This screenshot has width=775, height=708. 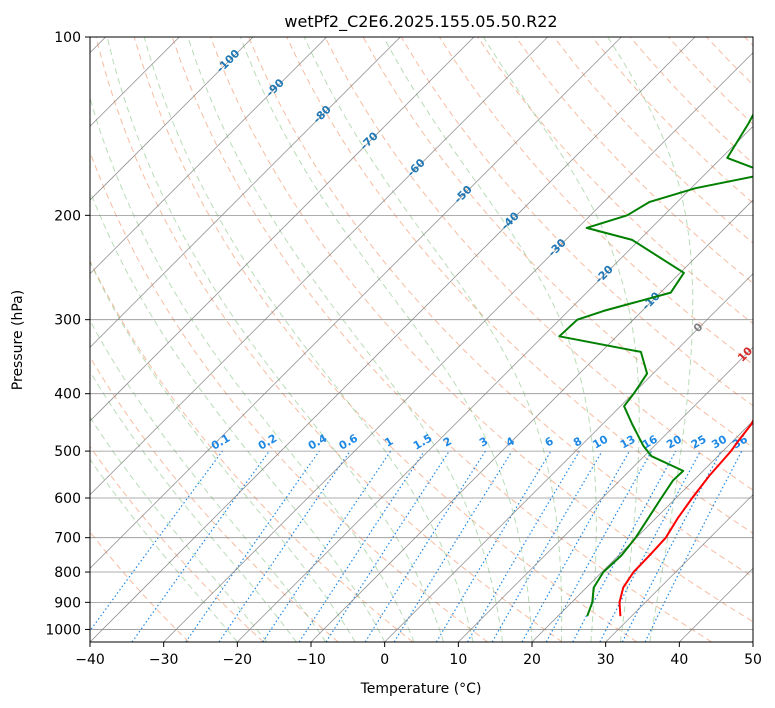 I want to click on y-tick-label: 600, so click(x=67, y=499).